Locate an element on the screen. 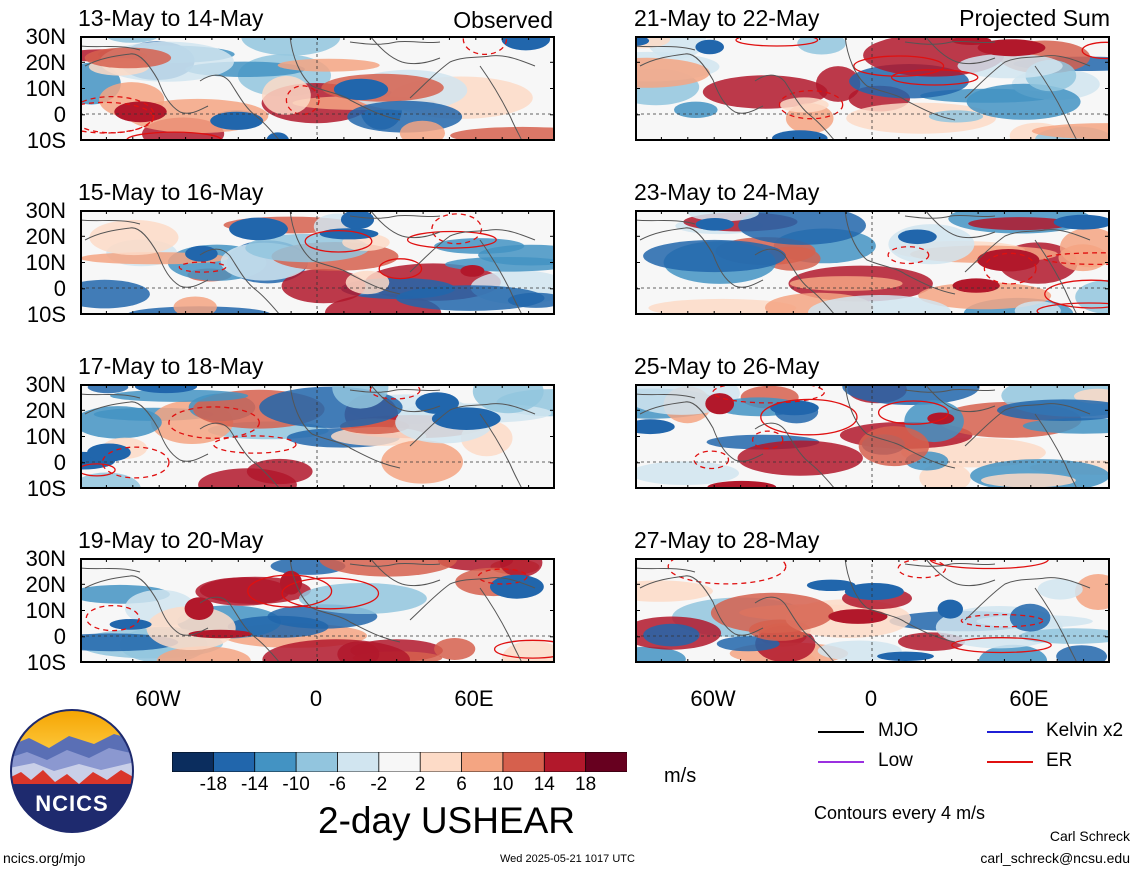  colorbar-unit: m/s is located at coordinates (680, 776).